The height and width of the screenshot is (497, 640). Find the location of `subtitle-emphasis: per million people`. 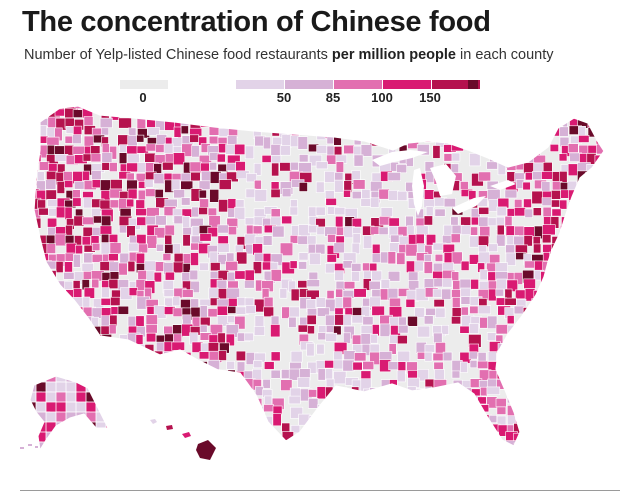

subtitle-emphasis: per million people is located at coordinates (393, 55).